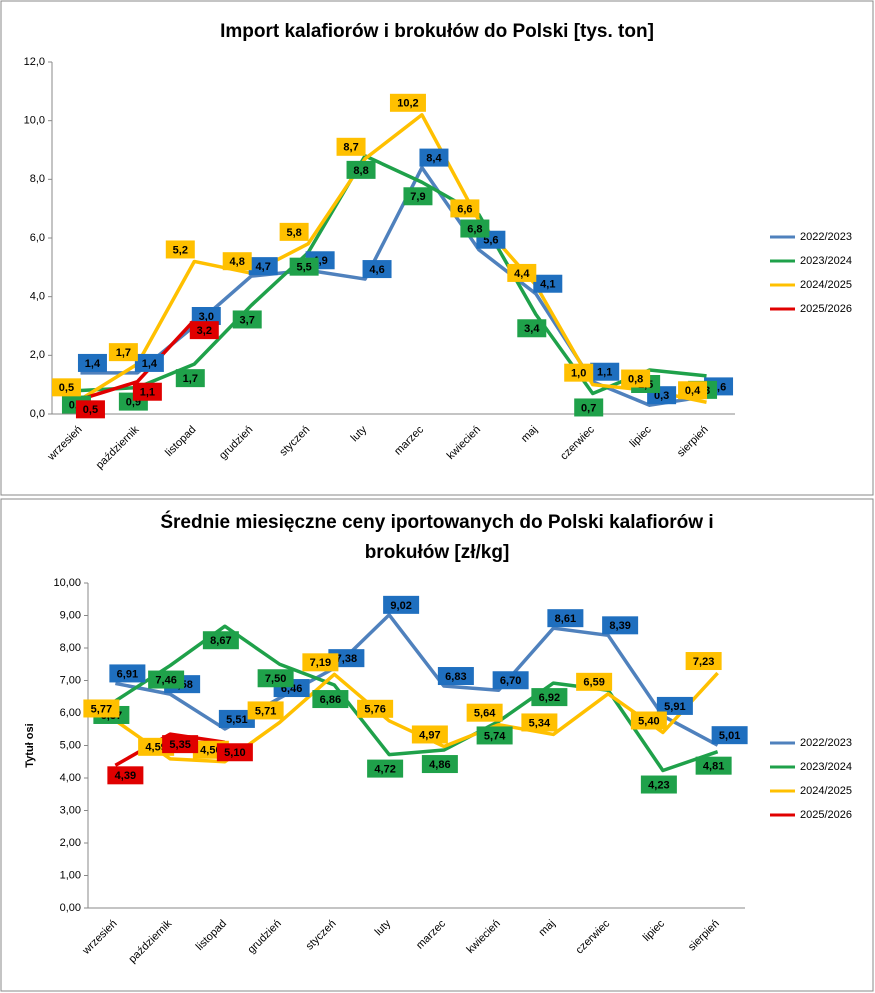 The image size is (875, 993). What do you see at coordinates (70, 713) in the screenshot?
I see `y-tick-label: 6,00` at bounding box center [70, 713].